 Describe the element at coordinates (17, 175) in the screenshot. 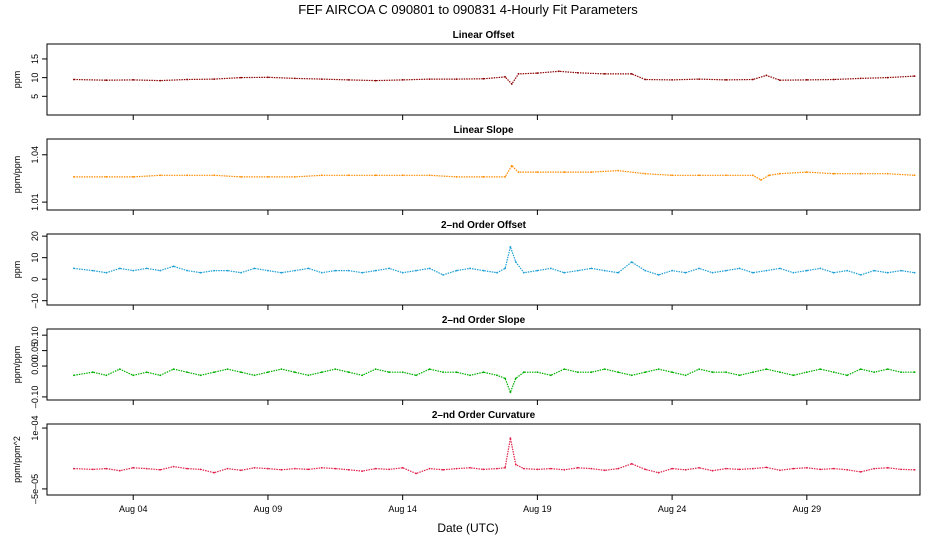

I see `y-axis-label: ppm/ppm` at that location.